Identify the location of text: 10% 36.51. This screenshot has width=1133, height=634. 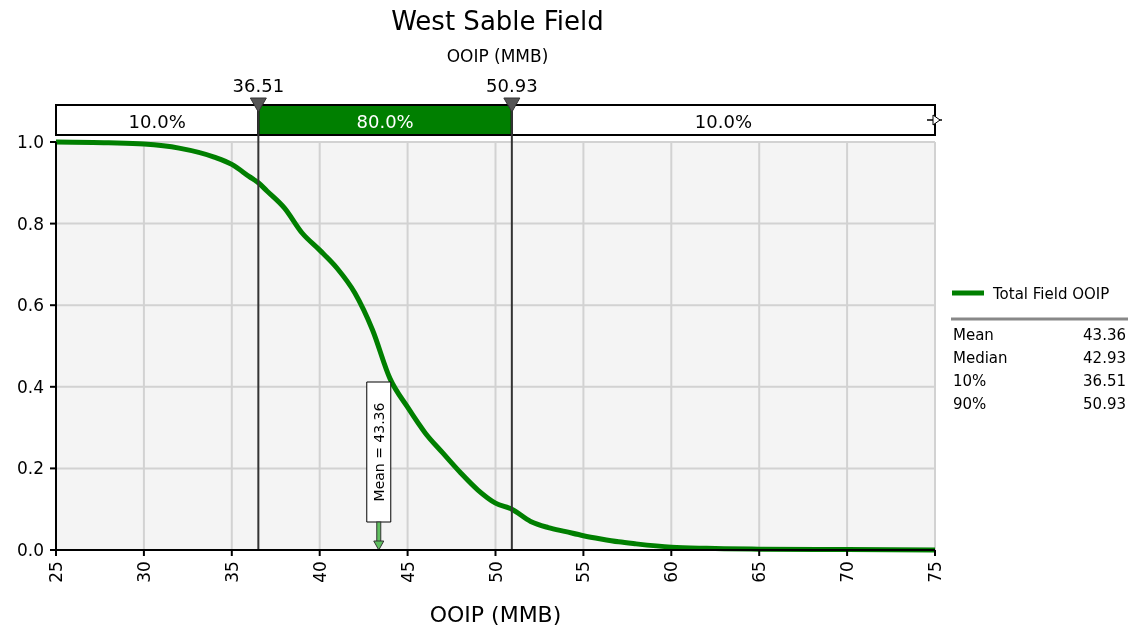
(1039, 381).